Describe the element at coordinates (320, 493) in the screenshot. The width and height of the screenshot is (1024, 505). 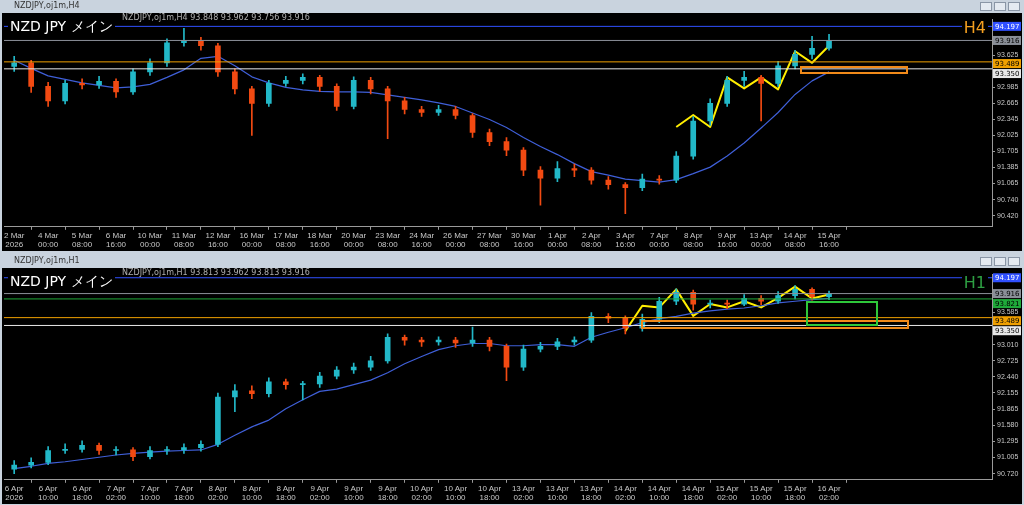
I see `x-tick-label: 9 Apr 02:00` at that location.